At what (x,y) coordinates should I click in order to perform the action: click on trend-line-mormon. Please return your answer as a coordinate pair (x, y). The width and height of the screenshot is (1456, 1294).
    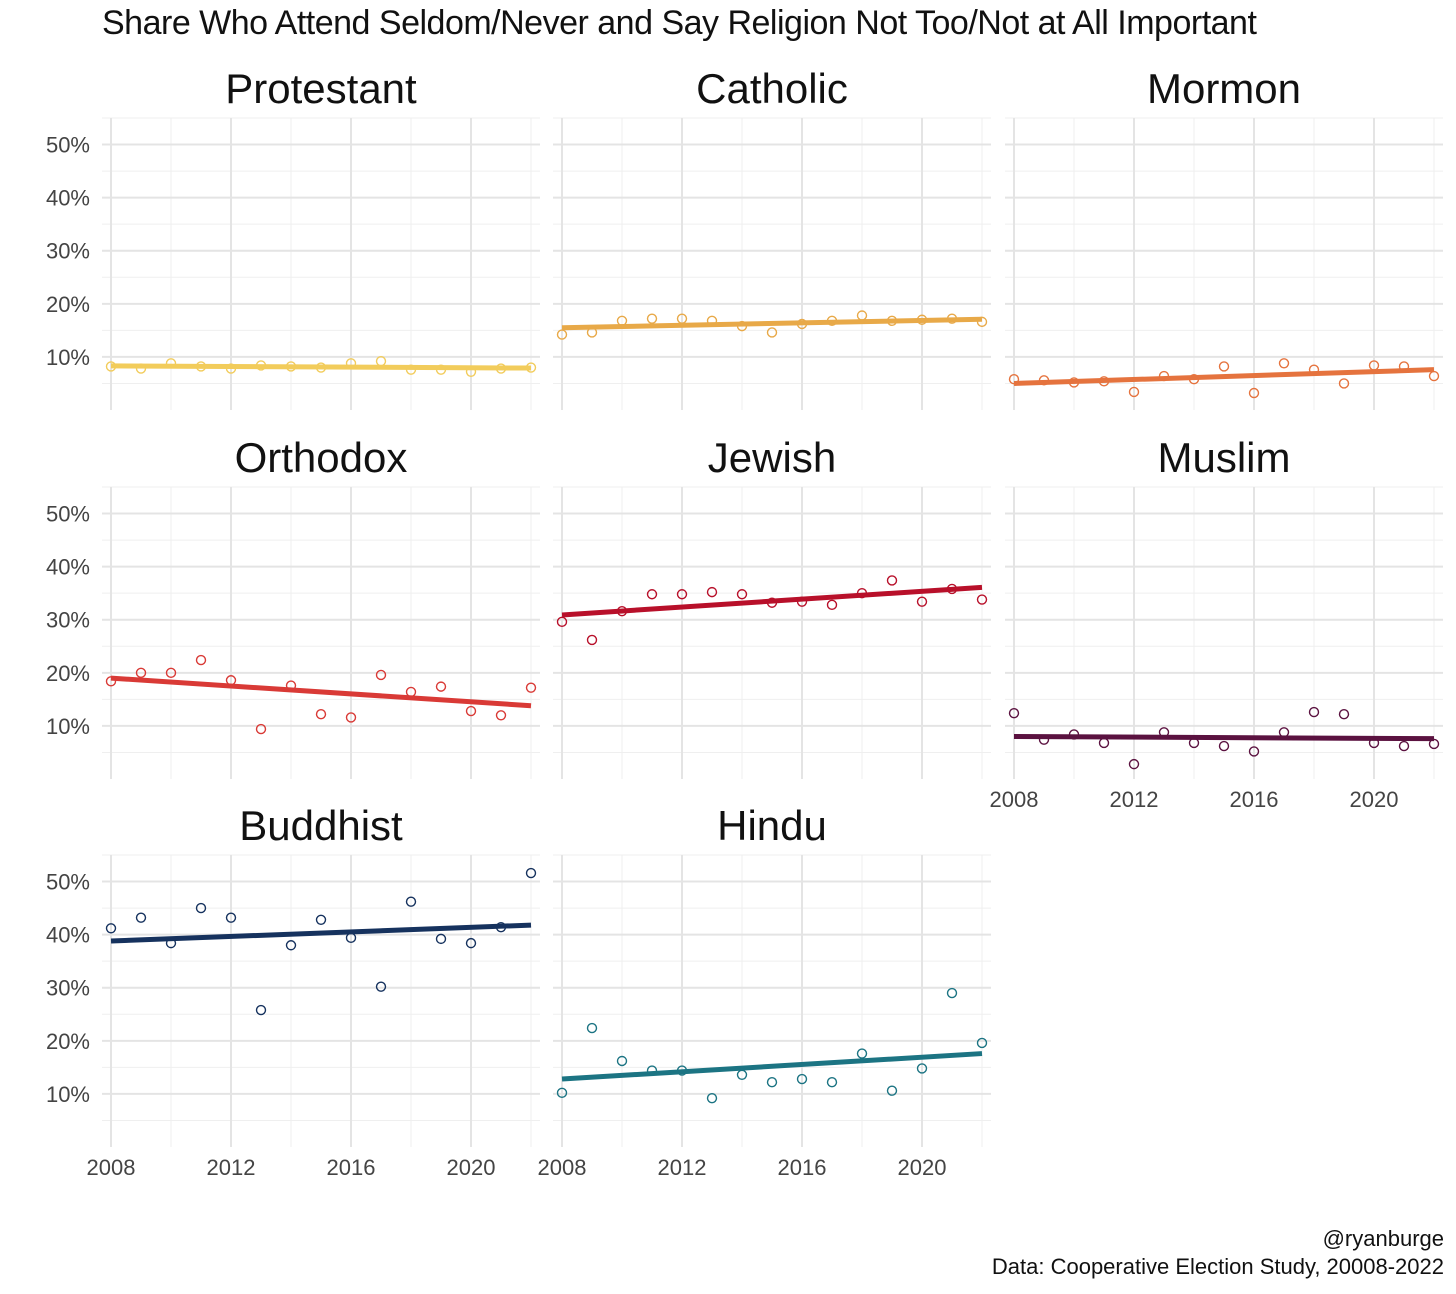
    Looking at the image, I should click on (1224, 376).